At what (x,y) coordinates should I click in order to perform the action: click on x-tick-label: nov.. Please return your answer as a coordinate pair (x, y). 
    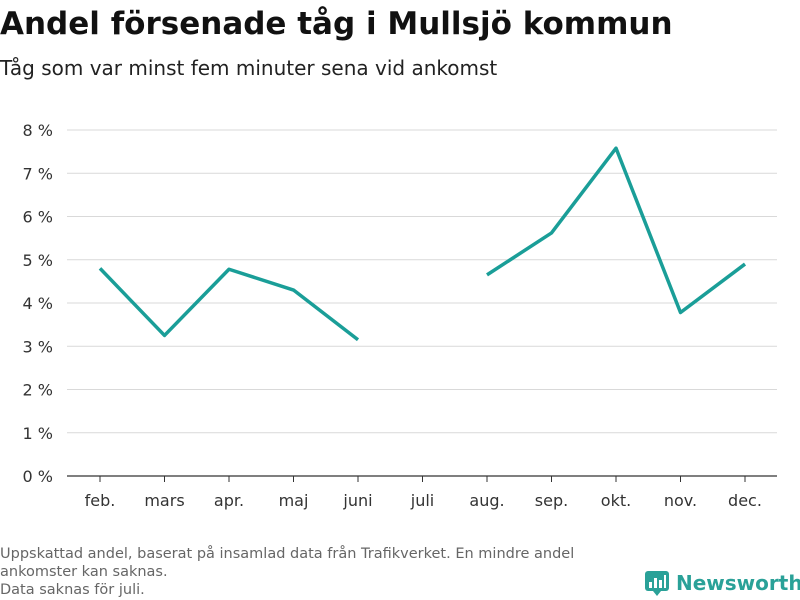
    Looking at the image, I should click on (680, 500).